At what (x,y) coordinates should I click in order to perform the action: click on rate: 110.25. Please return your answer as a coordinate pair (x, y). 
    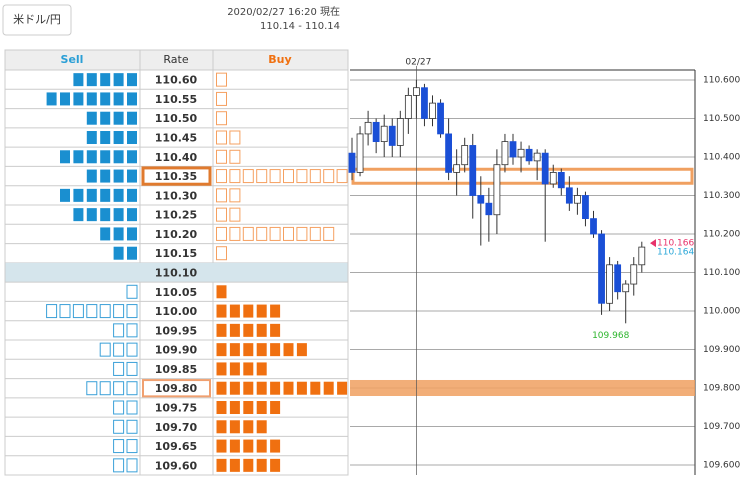
    Looking at the image, I should click on (176, 215).